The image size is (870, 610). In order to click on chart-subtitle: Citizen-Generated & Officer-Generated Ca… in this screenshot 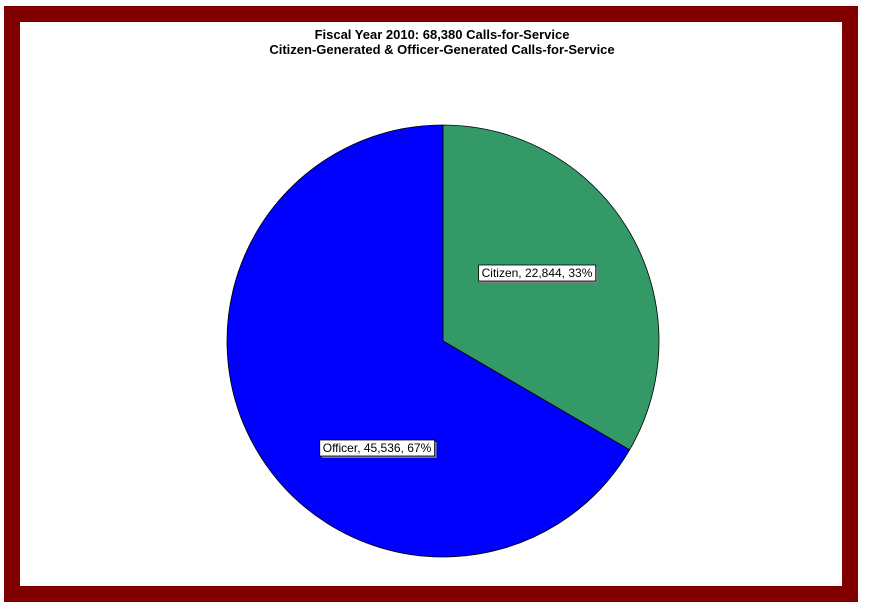, I will do `click(441, 49)`.